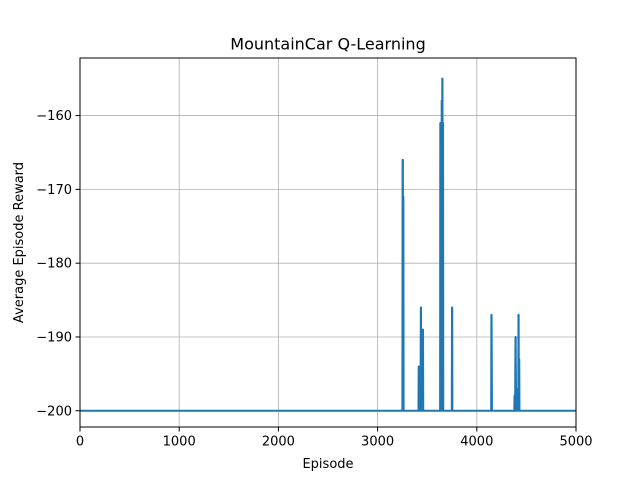  I want to click on x-axis-label: Episode, so click(327, 464).